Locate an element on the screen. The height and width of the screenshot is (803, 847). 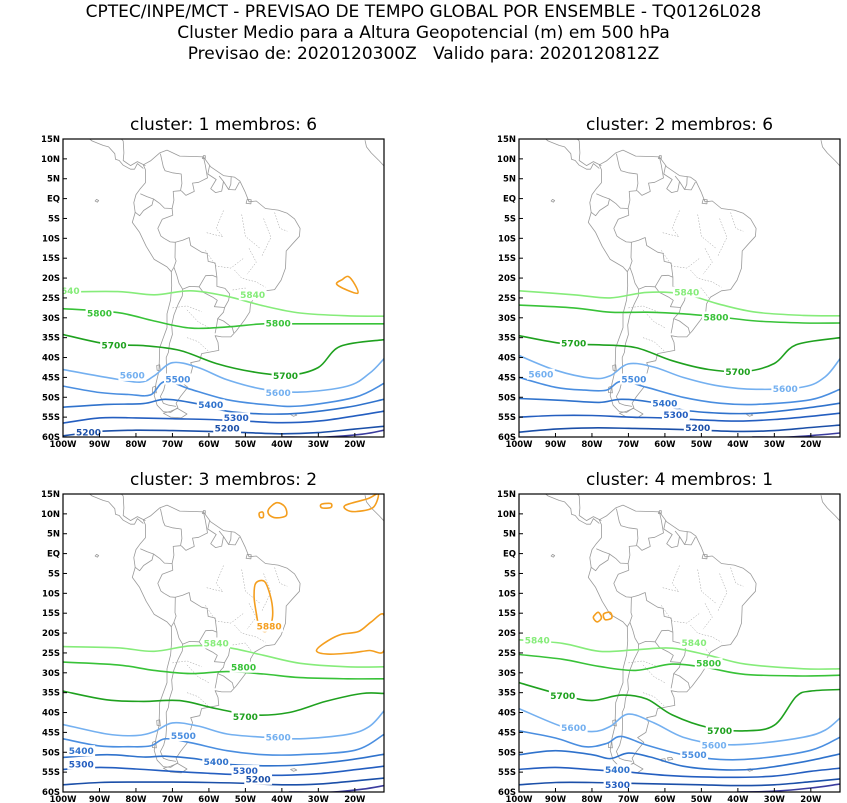
contour-label: 5500 is located at coordinates (183, 737).